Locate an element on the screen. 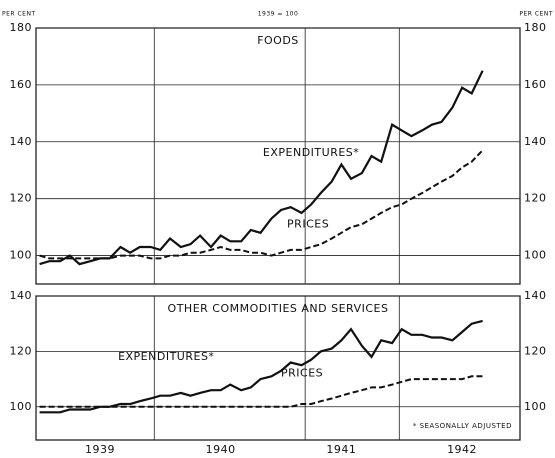  y-tick-label-right: 180 is located at coordinates (535, 27).